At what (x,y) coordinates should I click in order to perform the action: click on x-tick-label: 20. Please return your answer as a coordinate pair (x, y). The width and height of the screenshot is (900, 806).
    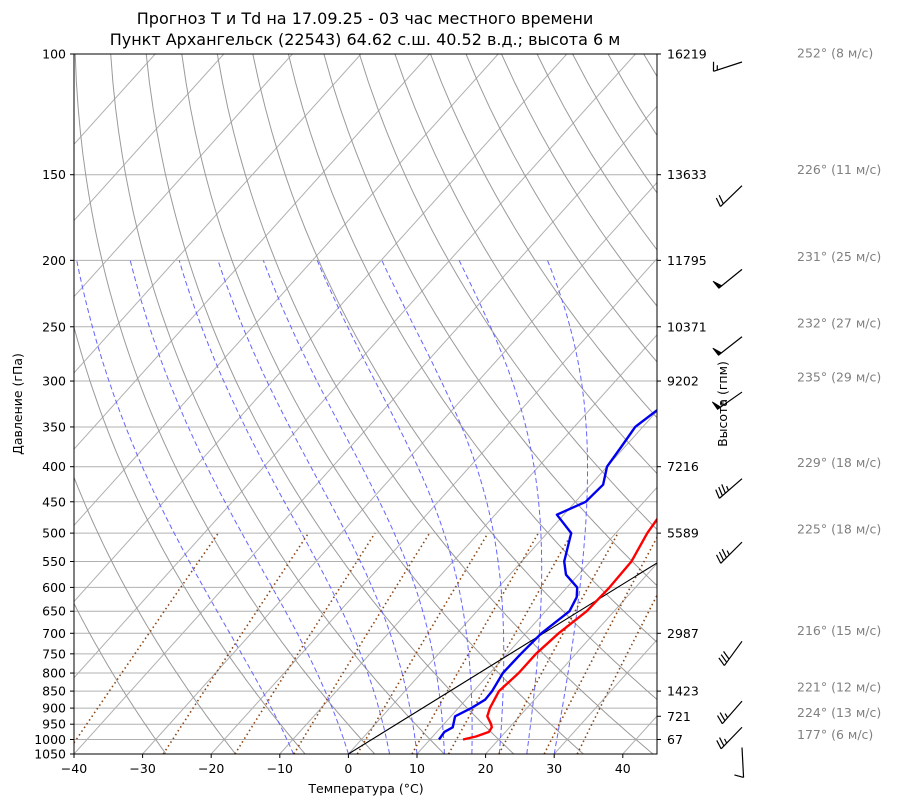
    Looking at the image, I should click on (486, 768).